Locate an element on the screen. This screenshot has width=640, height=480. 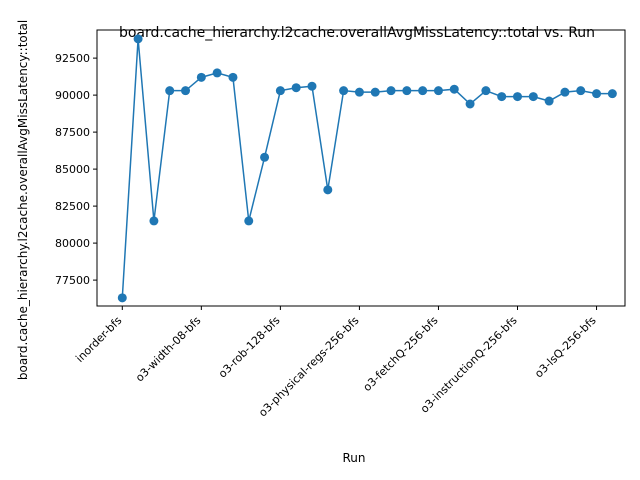
x-tick-label: o3-width-08-bfs is located at coordinates (168, 349).